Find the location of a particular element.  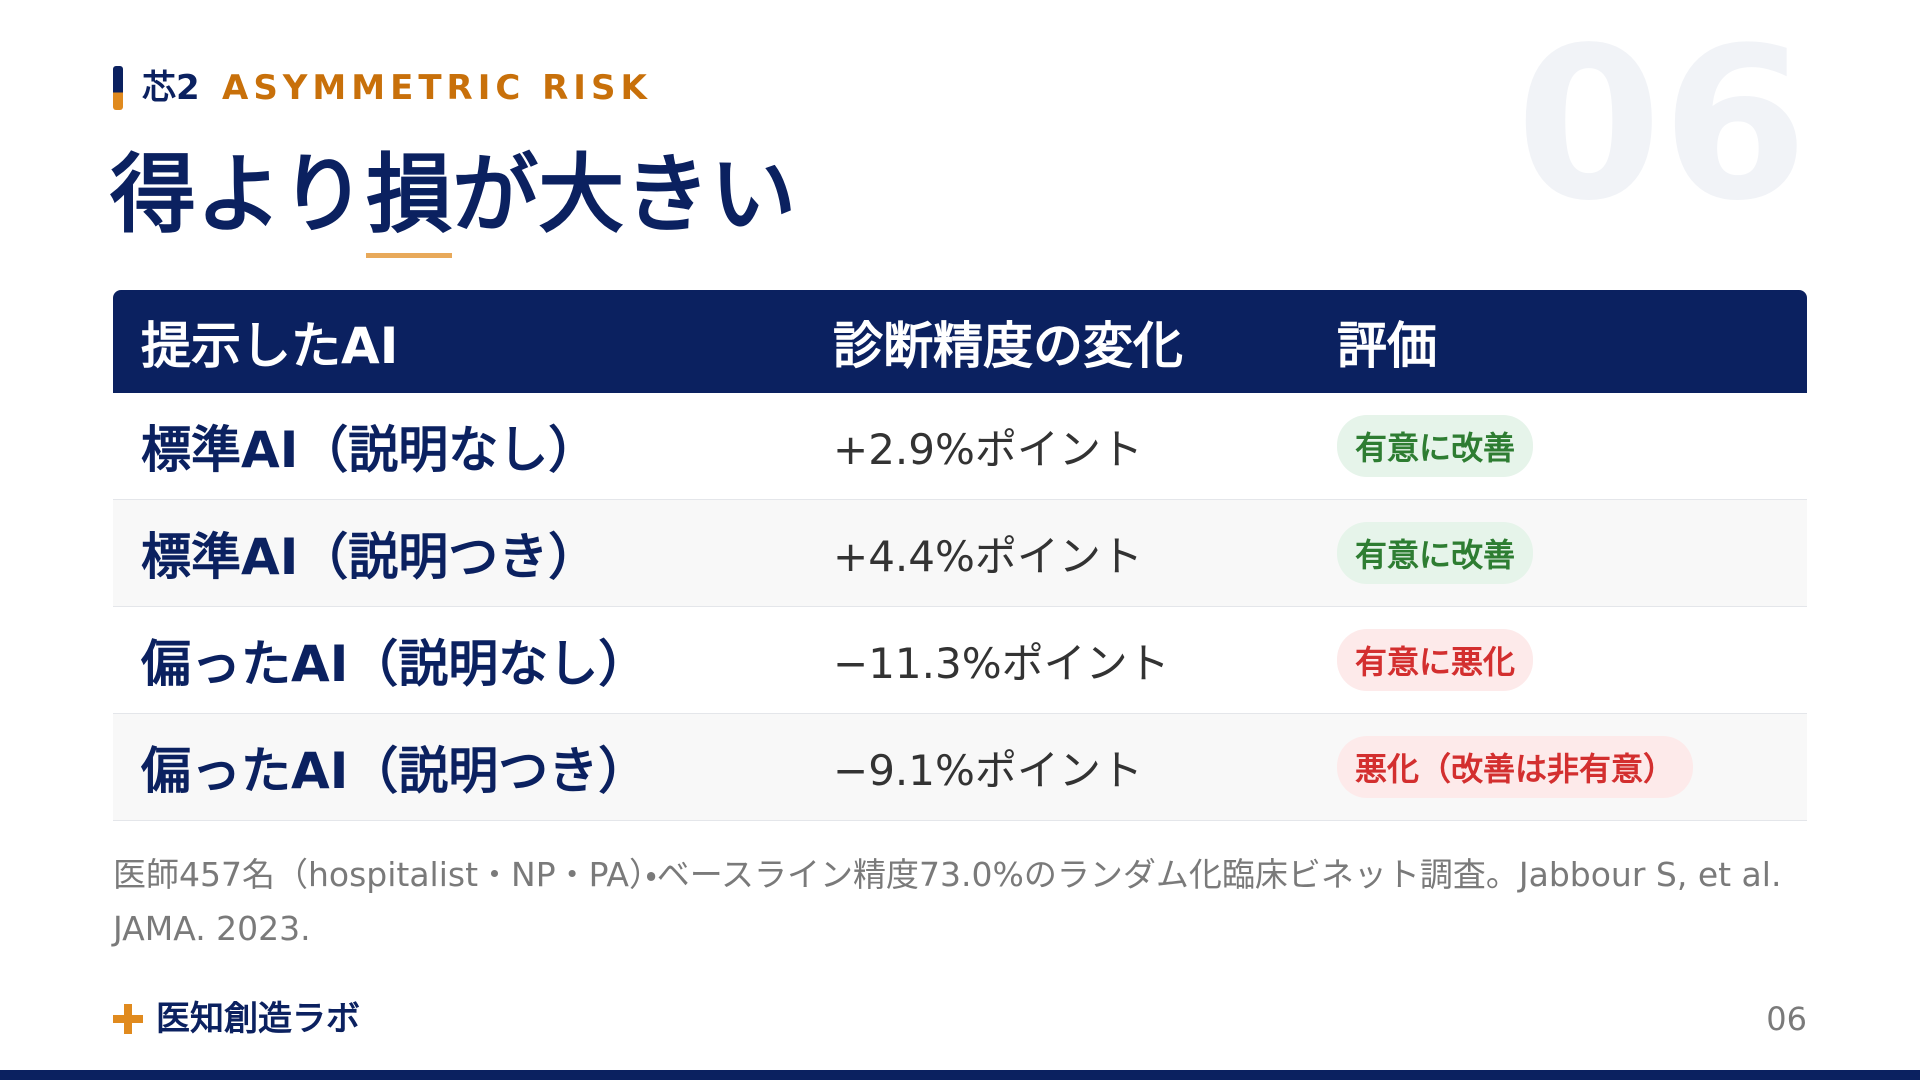

title: 得より損が大きい is located at coordinates (453, 201).